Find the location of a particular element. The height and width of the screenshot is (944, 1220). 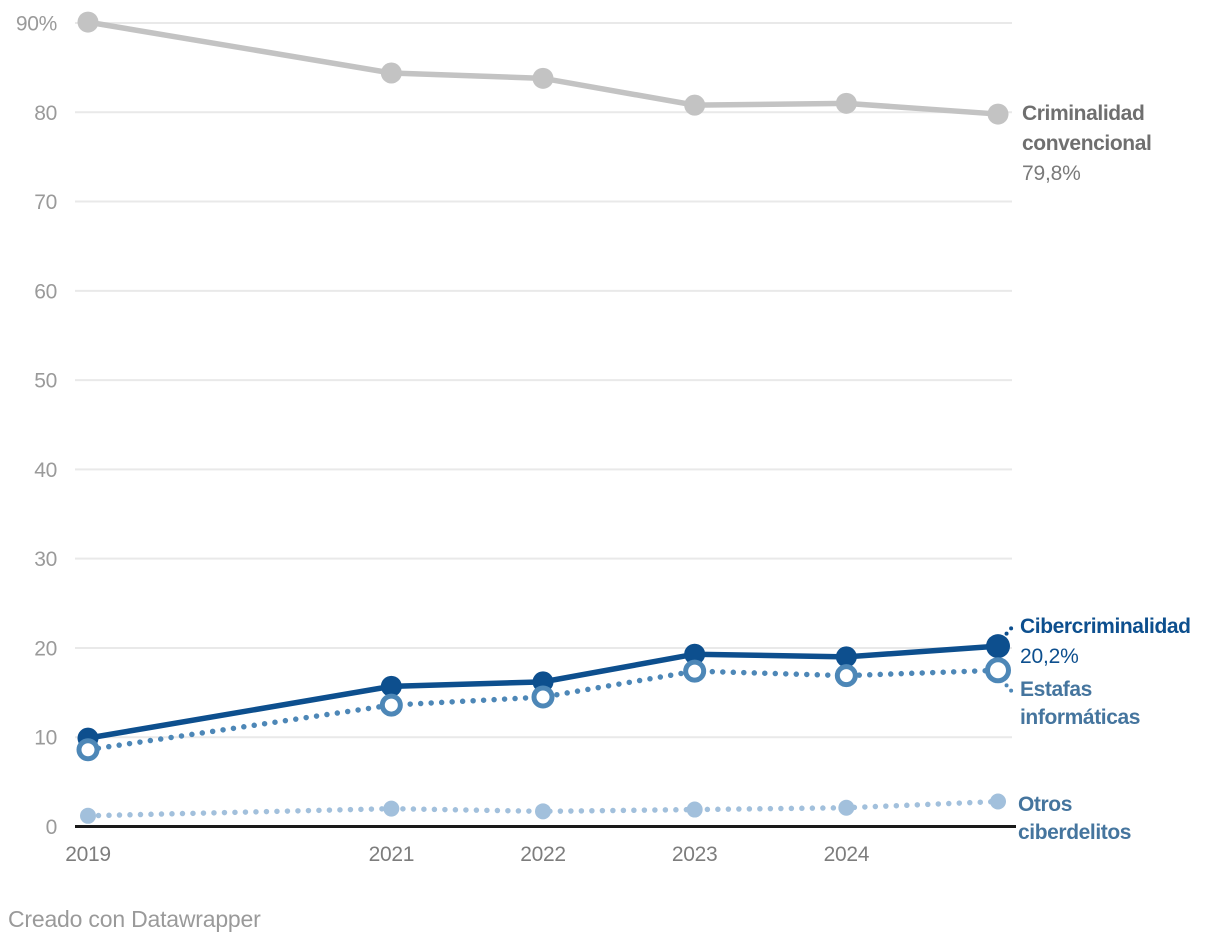

y-tick-label-80: 80 is located at coordinates (45, 113).